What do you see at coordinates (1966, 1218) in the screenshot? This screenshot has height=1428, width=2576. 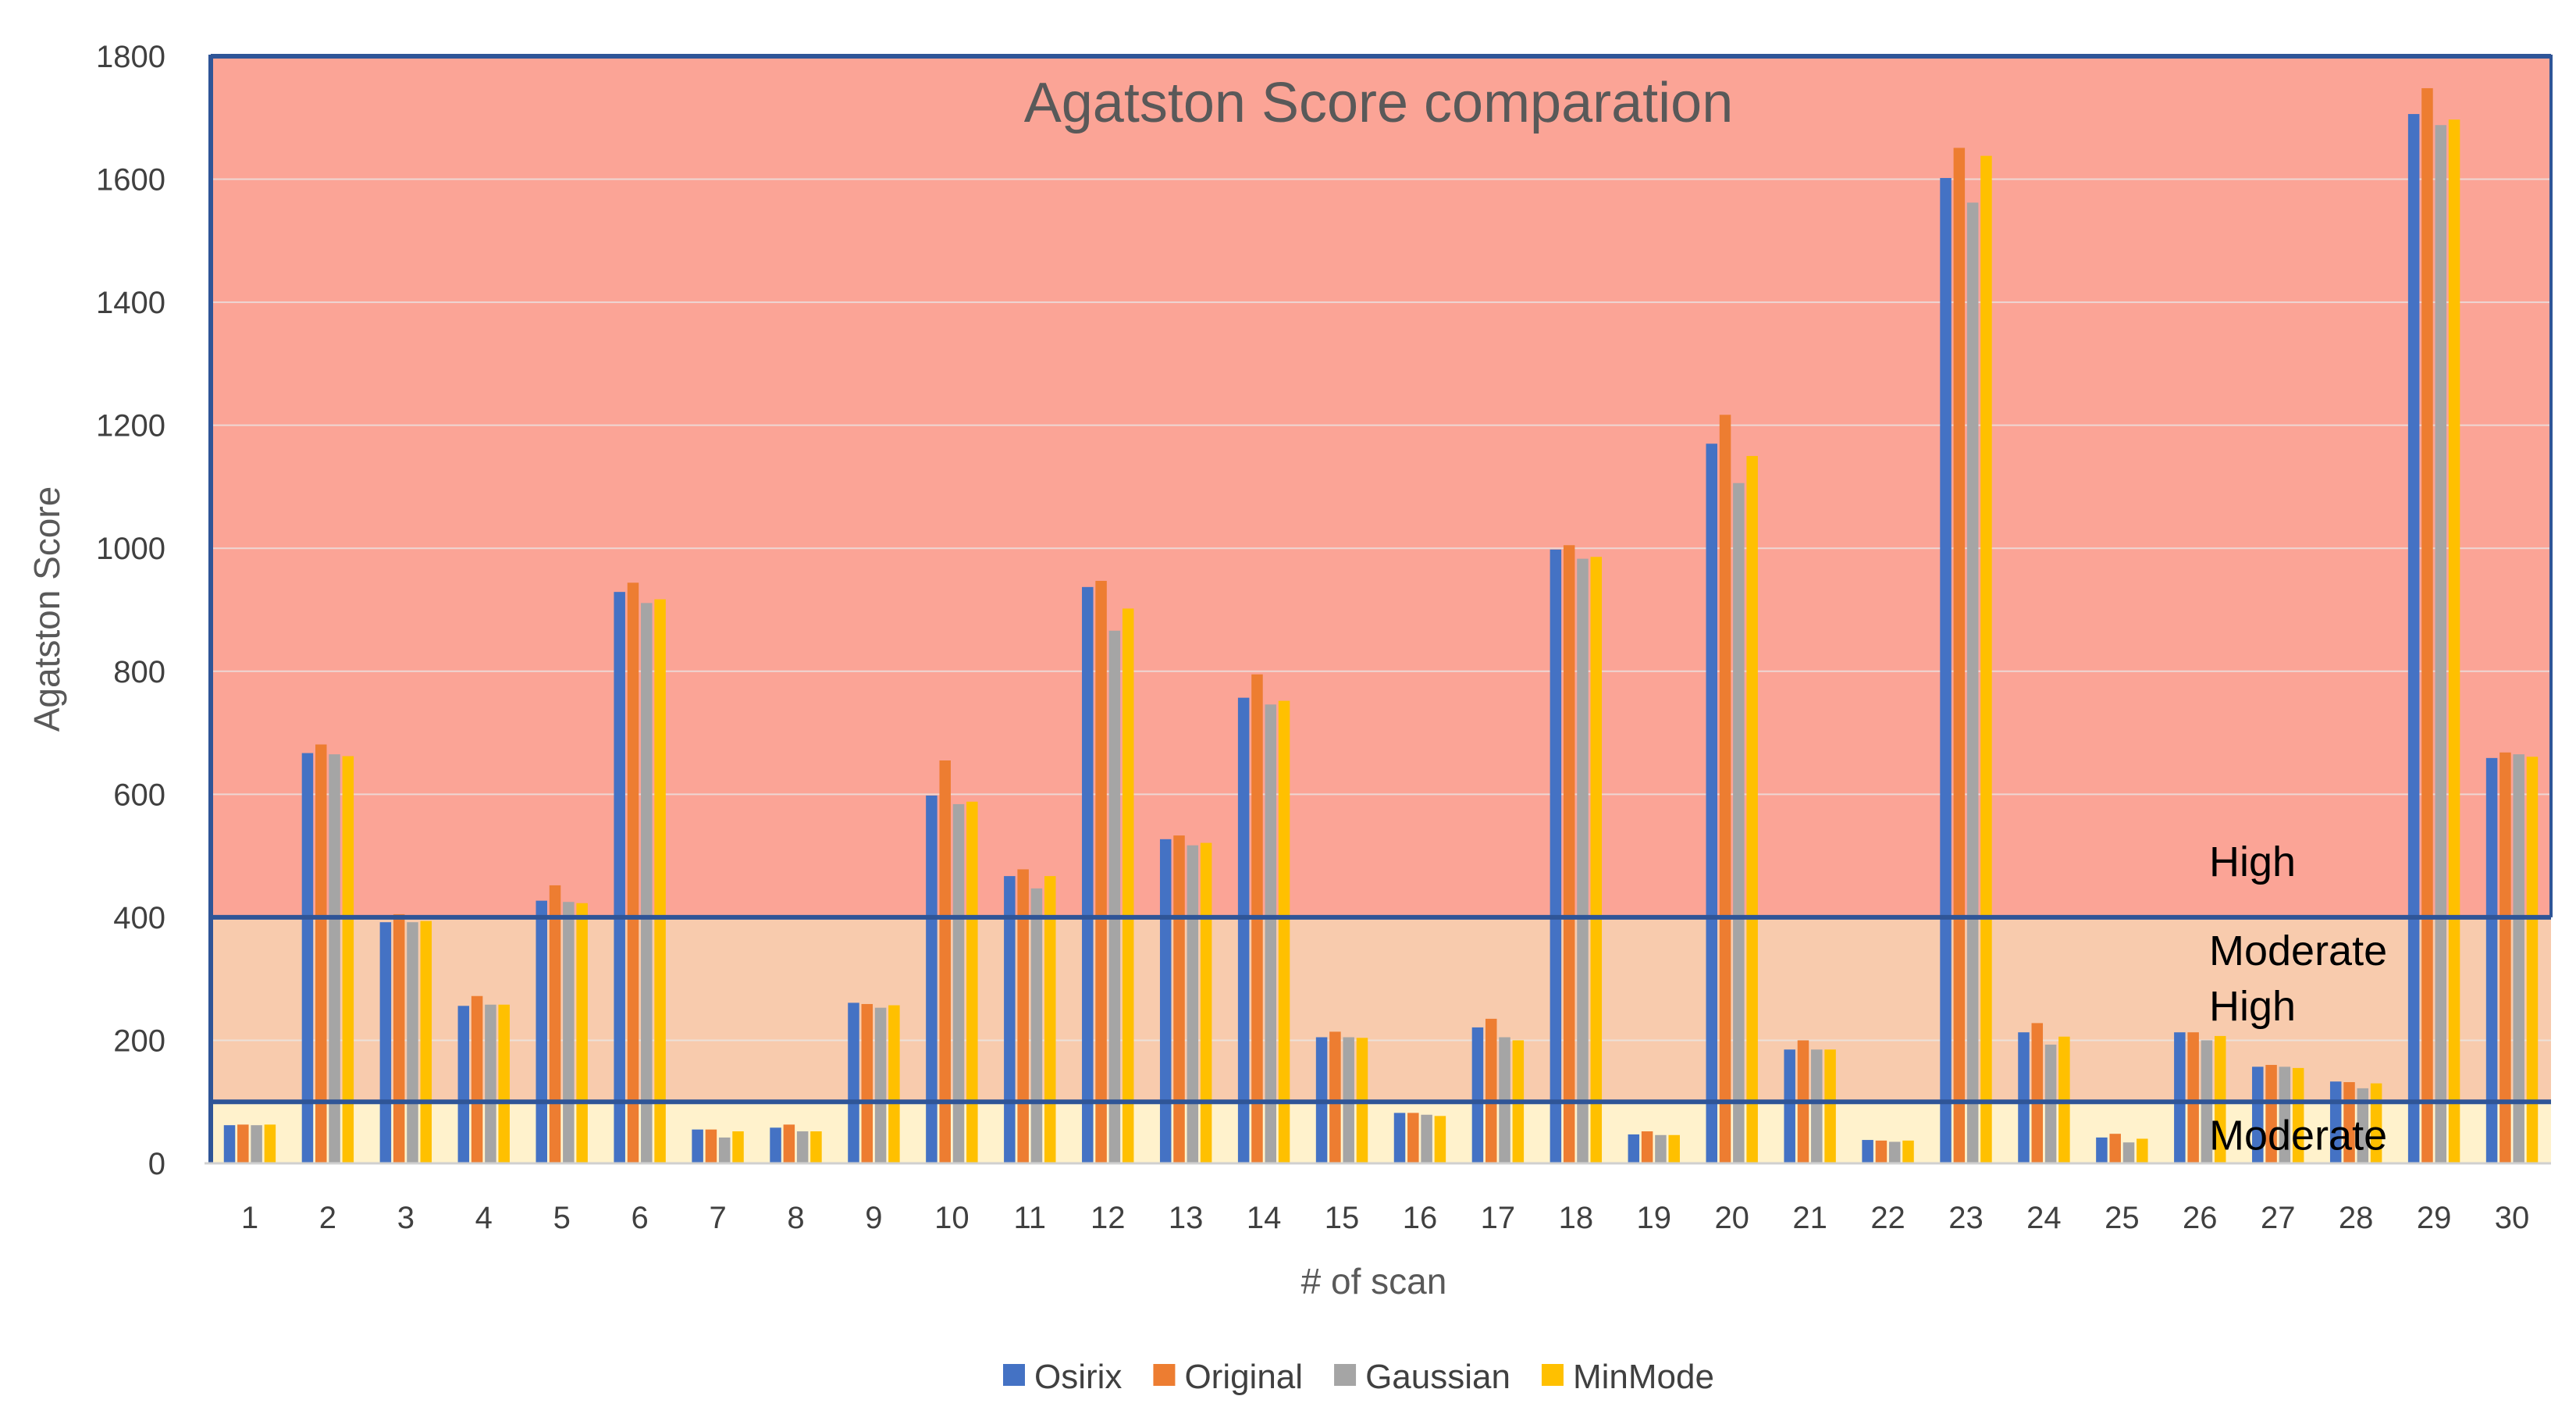 I see `x-tick-label-23: 23` at bounding box center [1966, 1218].